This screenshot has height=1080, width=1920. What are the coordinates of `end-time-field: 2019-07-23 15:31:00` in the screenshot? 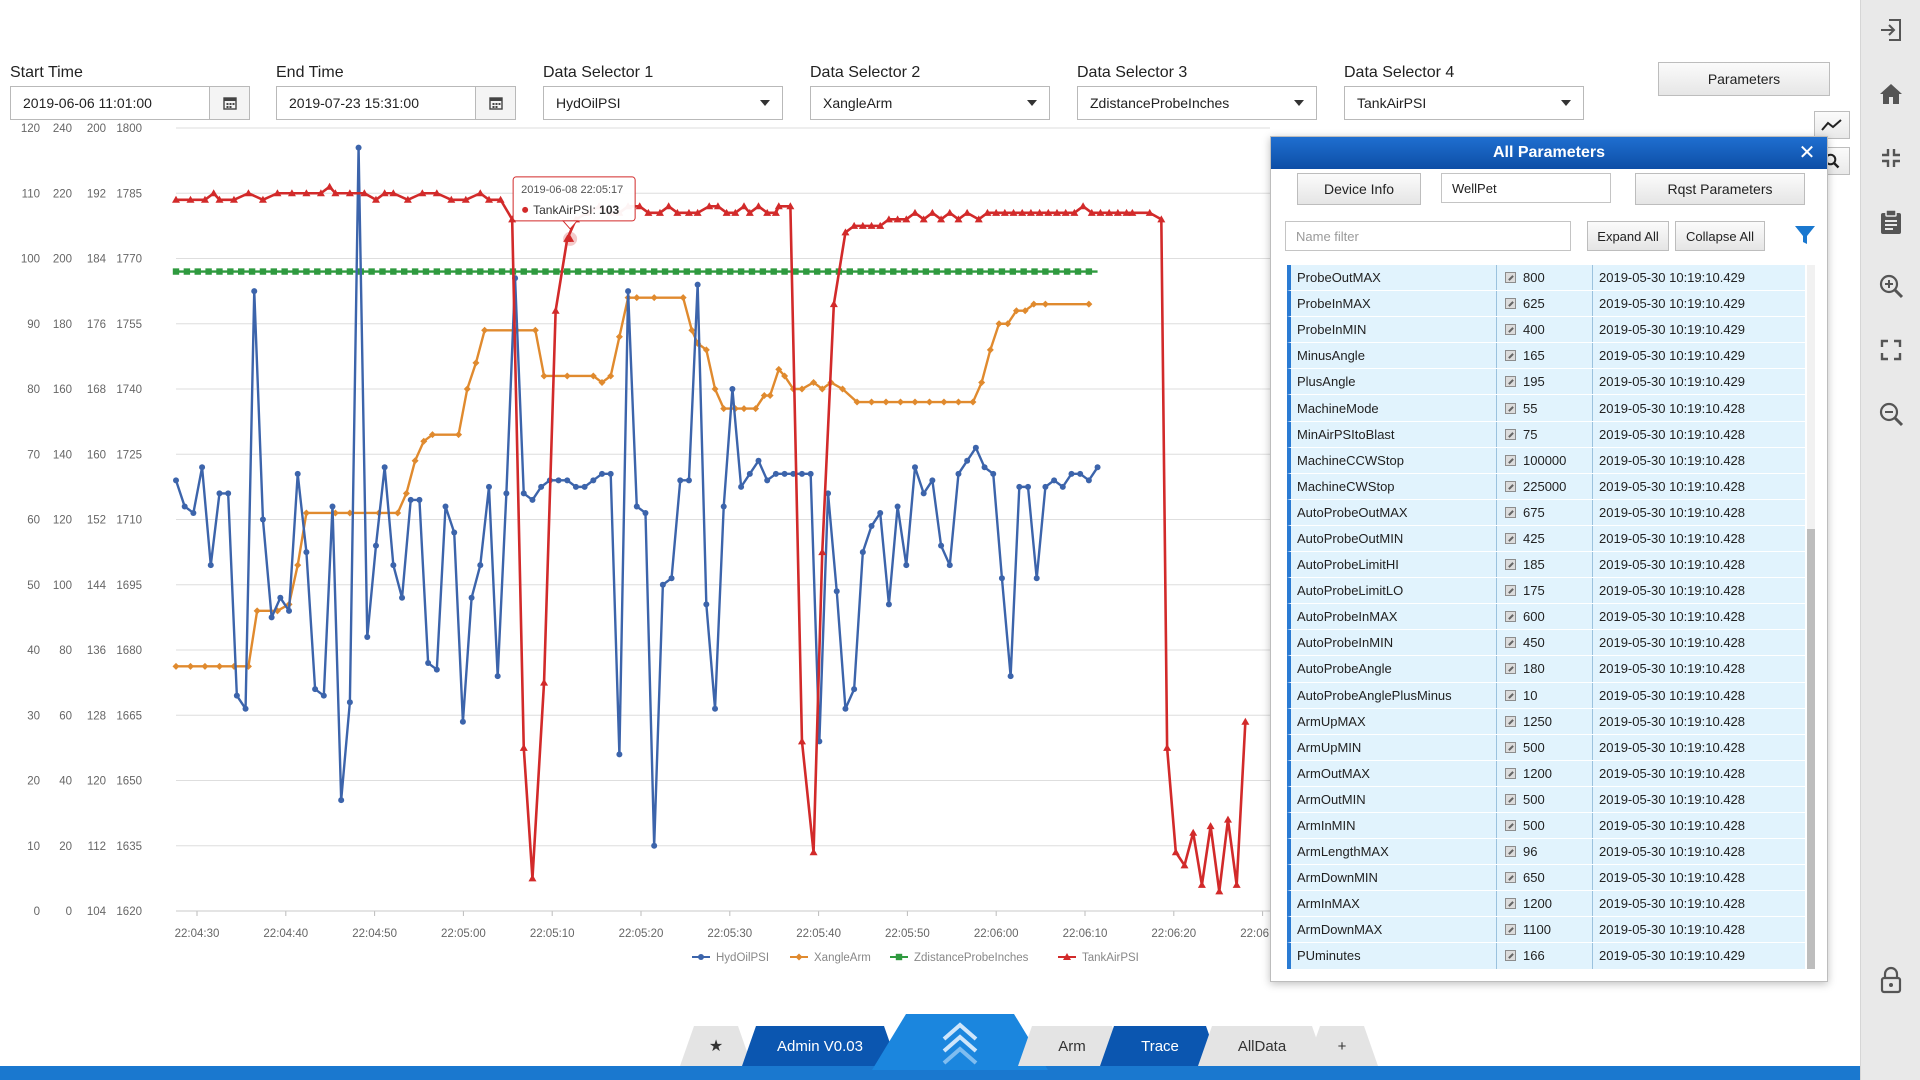 It's located at (396, 103).